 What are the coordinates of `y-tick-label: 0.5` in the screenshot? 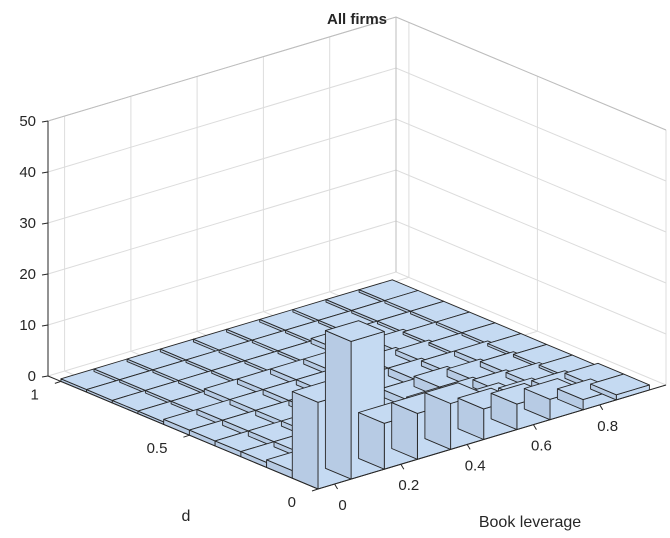 It's located at (157, 448).